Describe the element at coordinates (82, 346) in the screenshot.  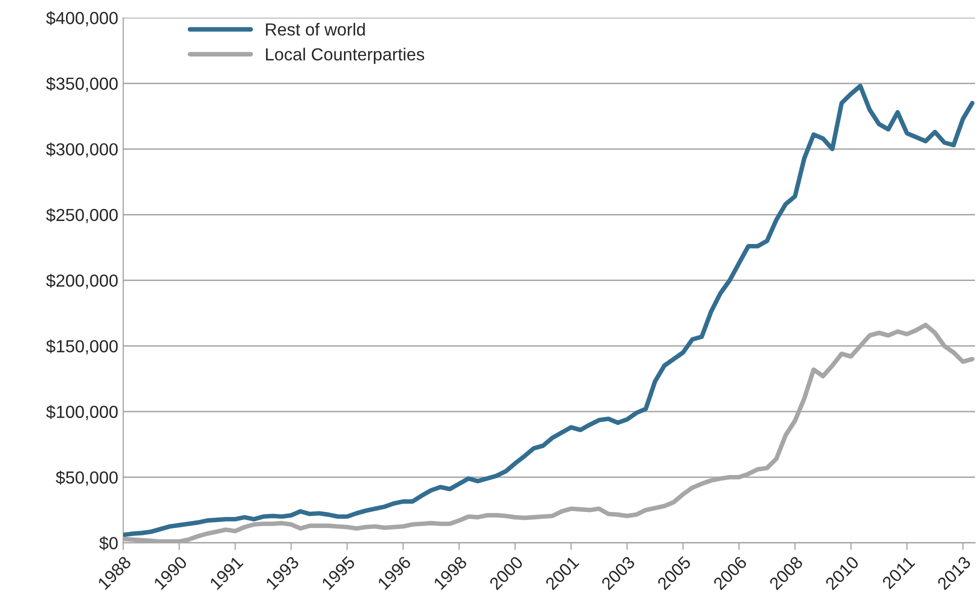
I see `y-tick-label: $150,000` at that location.